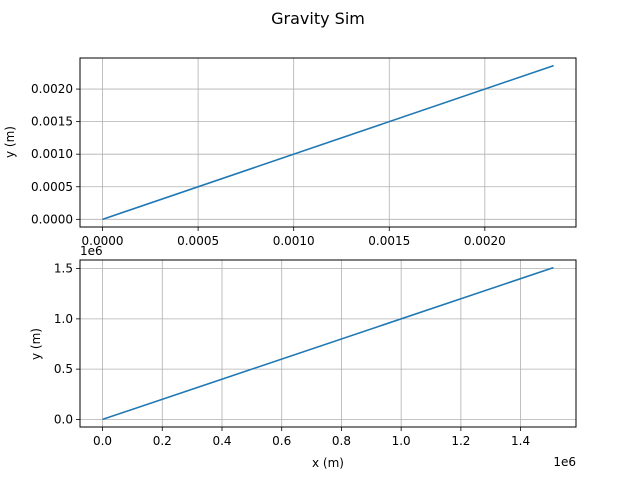 The image size is (640, 480). Describe the element at coordinates (281, 441) in the screenshot. I see `x-tick-label-bottom: 0.6` at that location.